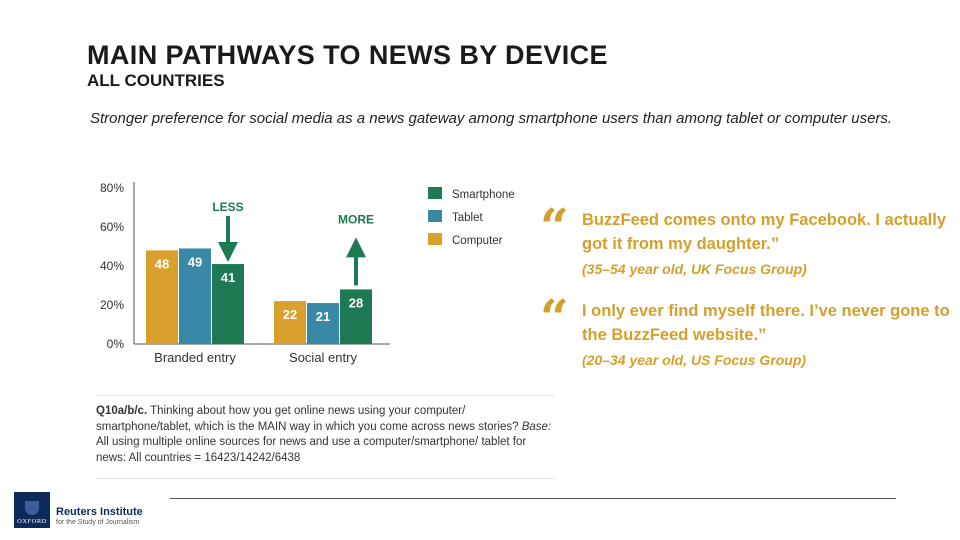 The height and width of the screenshot is (540, 960). I want to click on logo-name: Reuters Institute, so click(99, 512).